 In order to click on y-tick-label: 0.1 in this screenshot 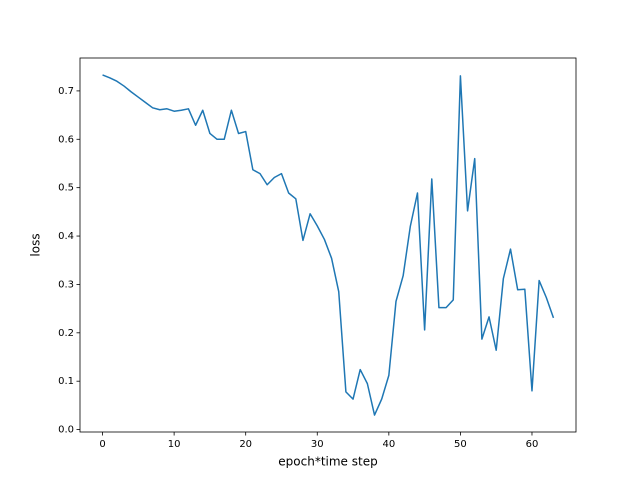, I will do `click(66, 381)`.